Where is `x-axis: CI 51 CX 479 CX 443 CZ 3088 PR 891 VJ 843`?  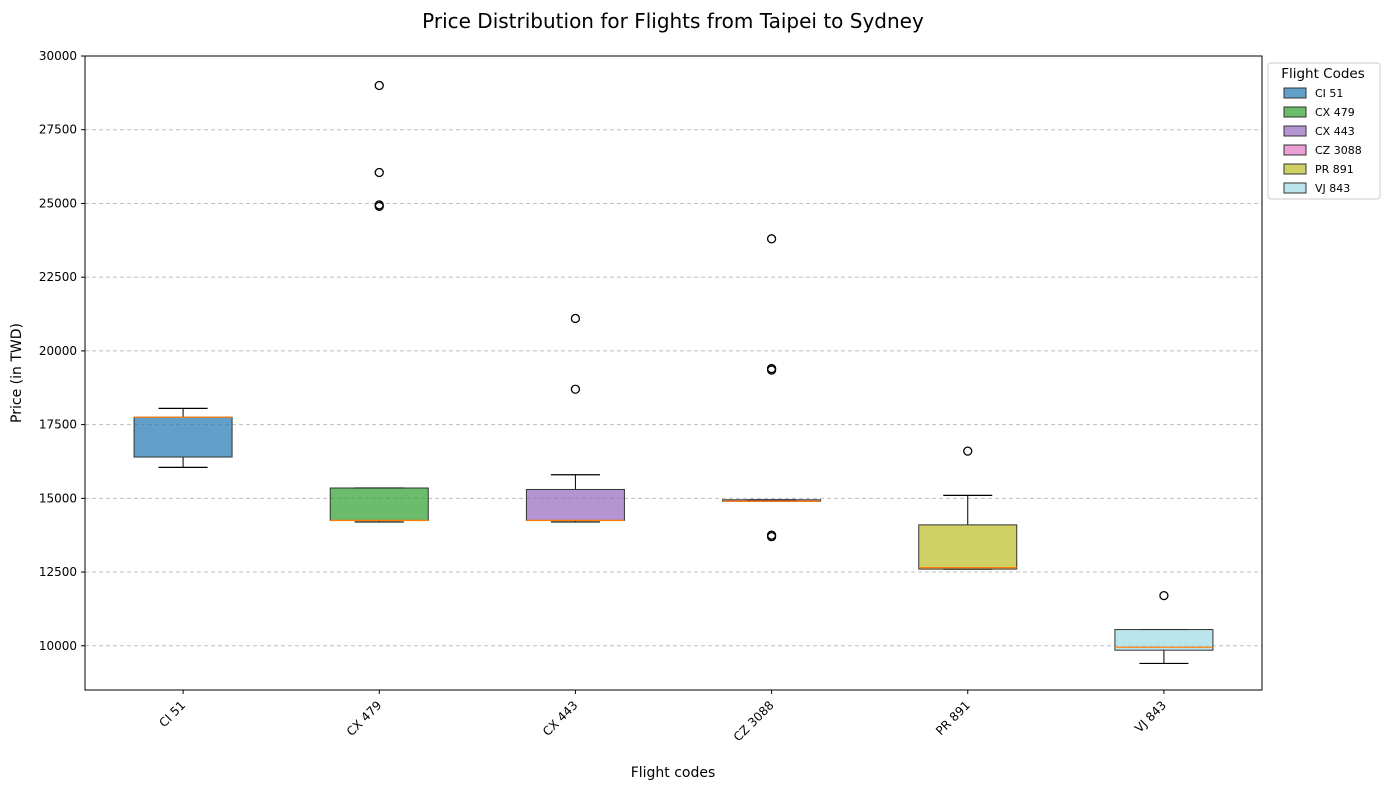 x-axis: CI 51 CX 479 CX 443 CZ 3088 PR 891 VJ 843 is located at coordinates (662, 717).